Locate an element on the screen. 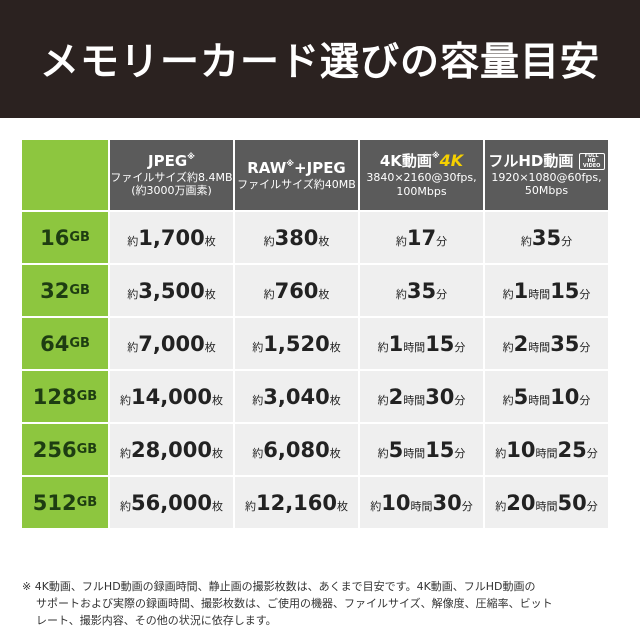 The height and width of the screenshot is (640, 640). cell-text: 50 is located at coordinates (572, 503).